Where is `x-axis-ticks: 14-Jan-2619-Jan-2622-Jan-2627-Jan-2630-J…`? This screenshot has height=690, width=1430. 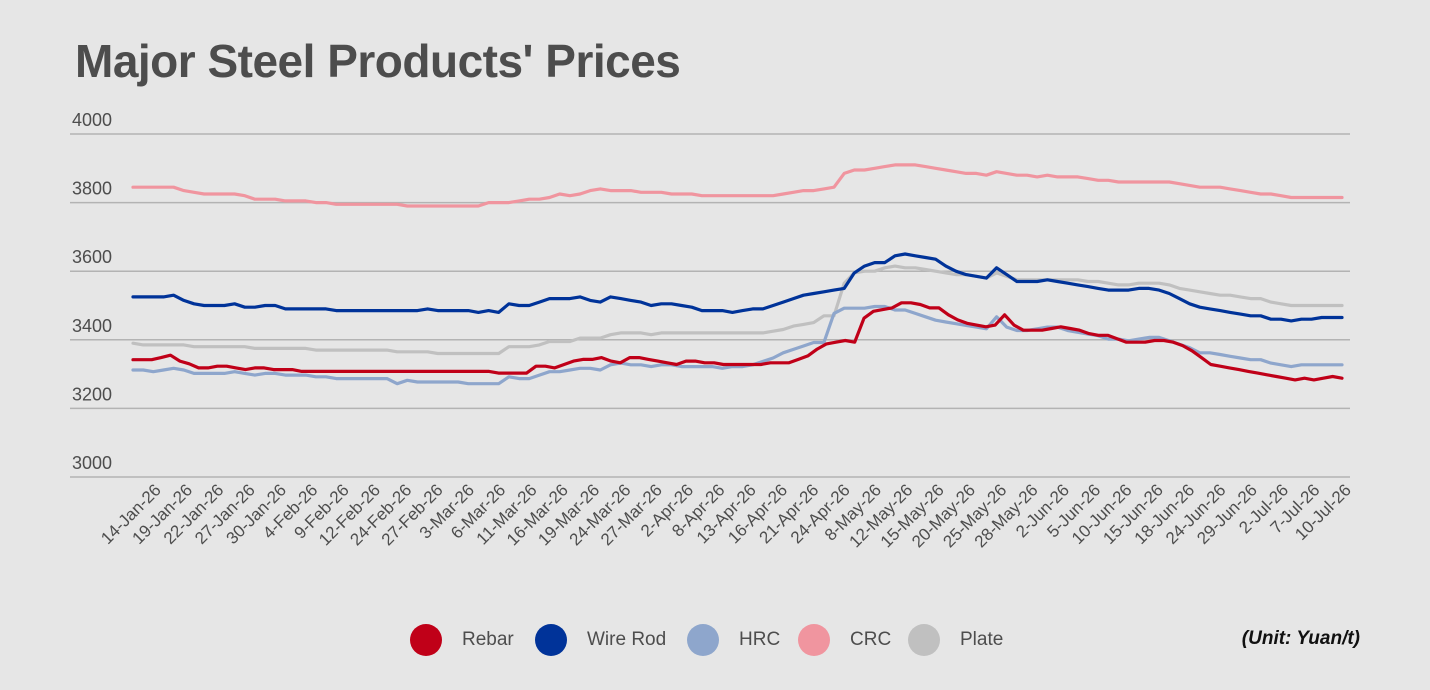
x-axis-ticks: 14-Jan-2619-Jan-2622-Jan-2627-Jan-2630-J… is located at coordinates (726, 515).